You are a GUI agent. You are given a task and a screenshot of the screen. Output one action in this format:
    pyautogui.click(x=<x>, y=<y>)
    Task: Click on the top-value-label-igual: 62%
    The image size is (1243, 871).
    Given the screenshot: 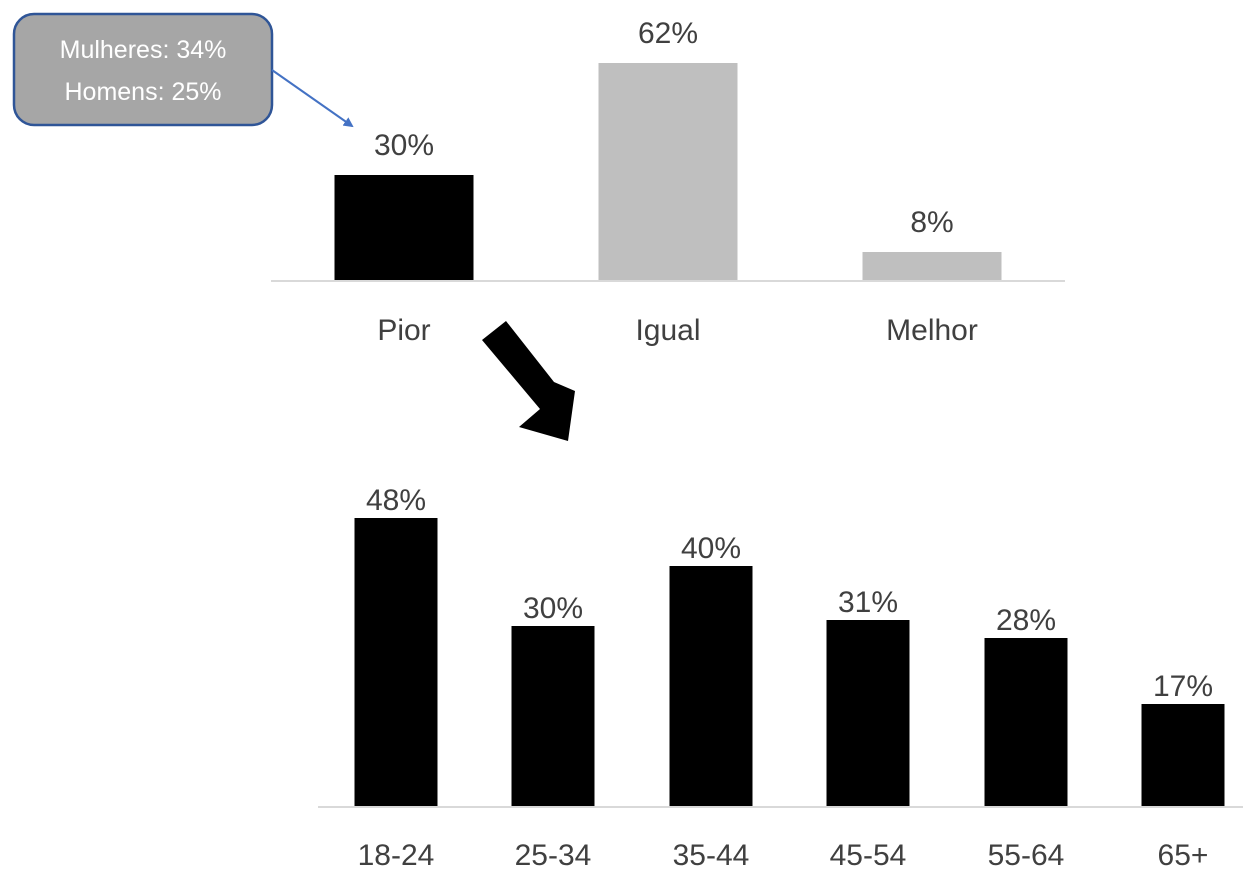 What is the action you would take?
    pyautogui.click(x=668, y=33)
    